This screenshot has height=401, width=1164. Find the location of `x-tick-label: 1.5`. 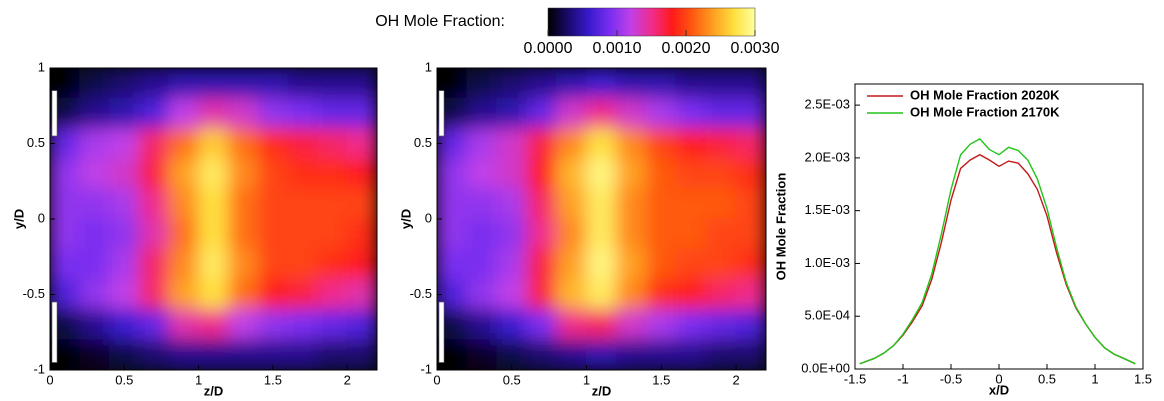

x-tick-label: 1.5 is located at coordinates (1143, 378).